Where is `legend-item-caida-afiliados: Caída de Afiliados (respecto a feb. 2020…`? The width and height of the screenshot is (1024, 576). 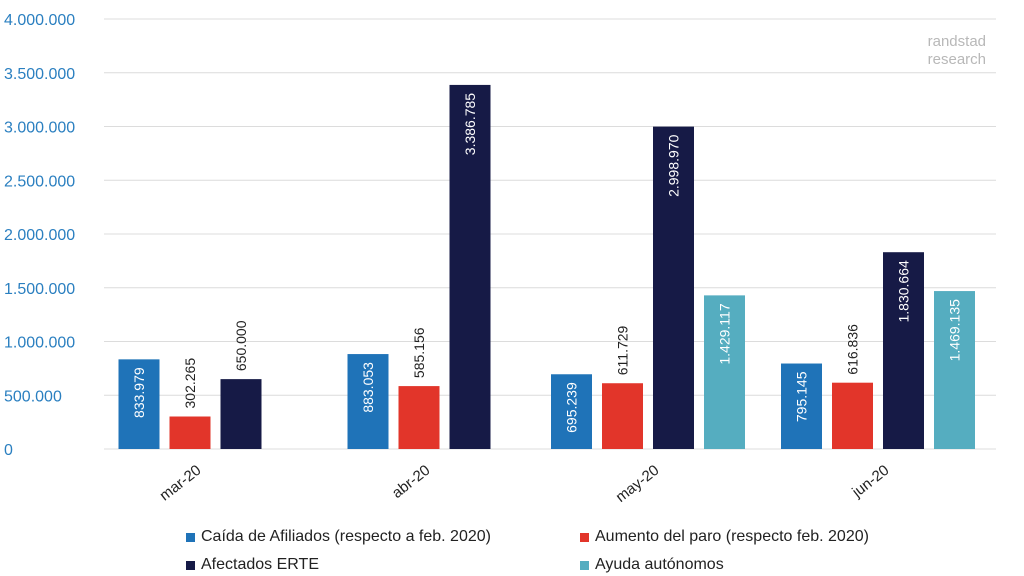 legend-item-caida-afiliados: Caída de Afiliados (respecto a feb. 2020… is located at coordinates (338, 537).